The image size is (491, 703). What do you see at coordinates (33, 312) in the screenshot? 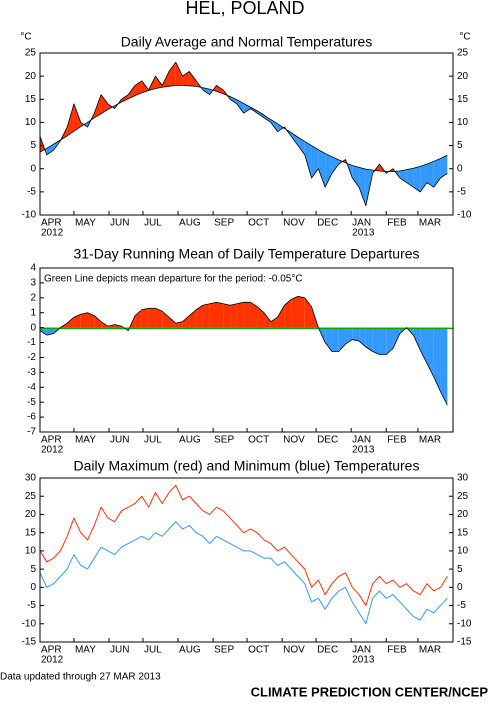
I see `y-tick-label: 1` at bounding box center [33, 312].